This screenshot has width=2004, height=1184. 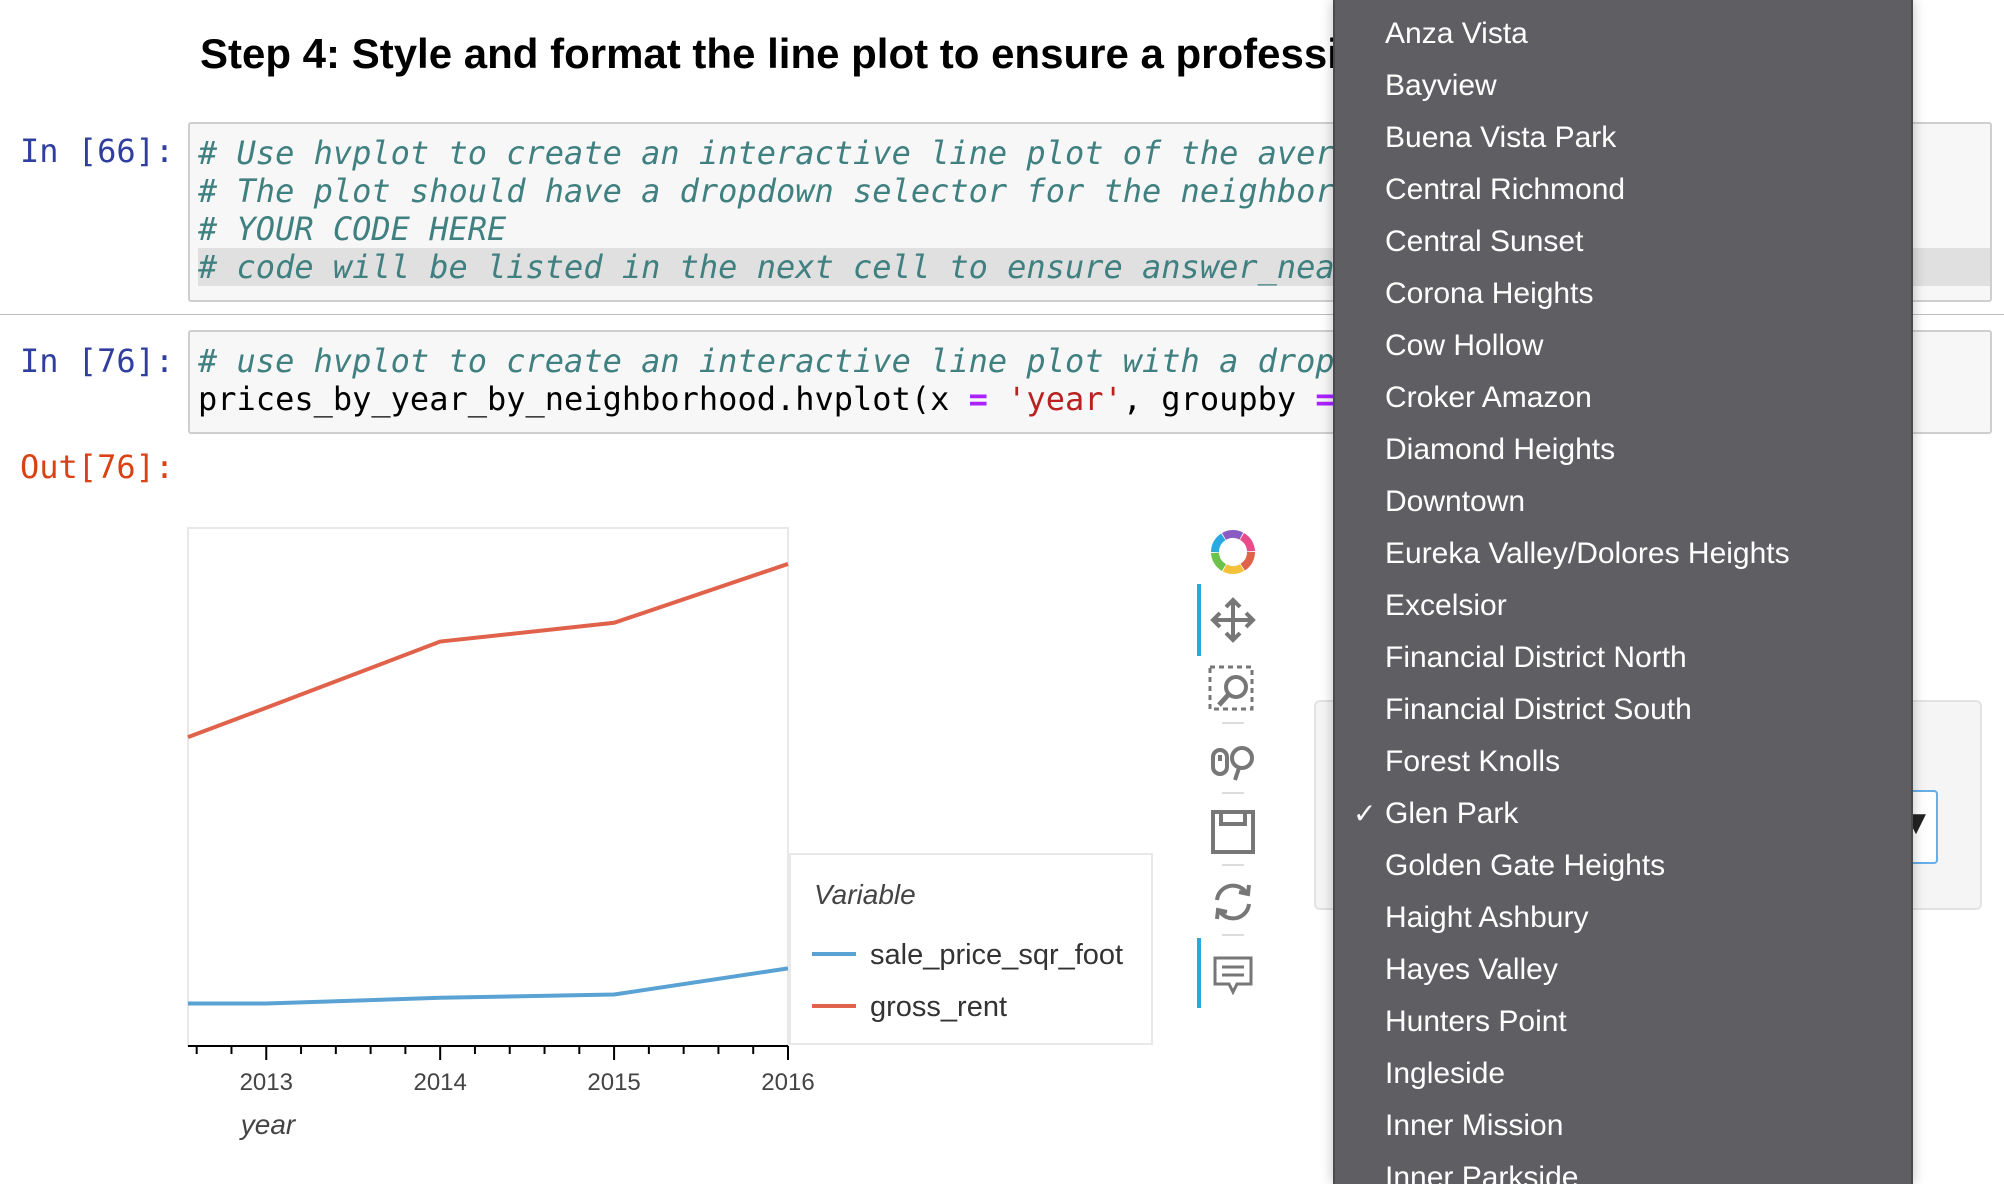 What do you see at coordinates (1219, 399) in the screenshot?
I see `code-token: , groupby` at bounding box center [1219, 399].